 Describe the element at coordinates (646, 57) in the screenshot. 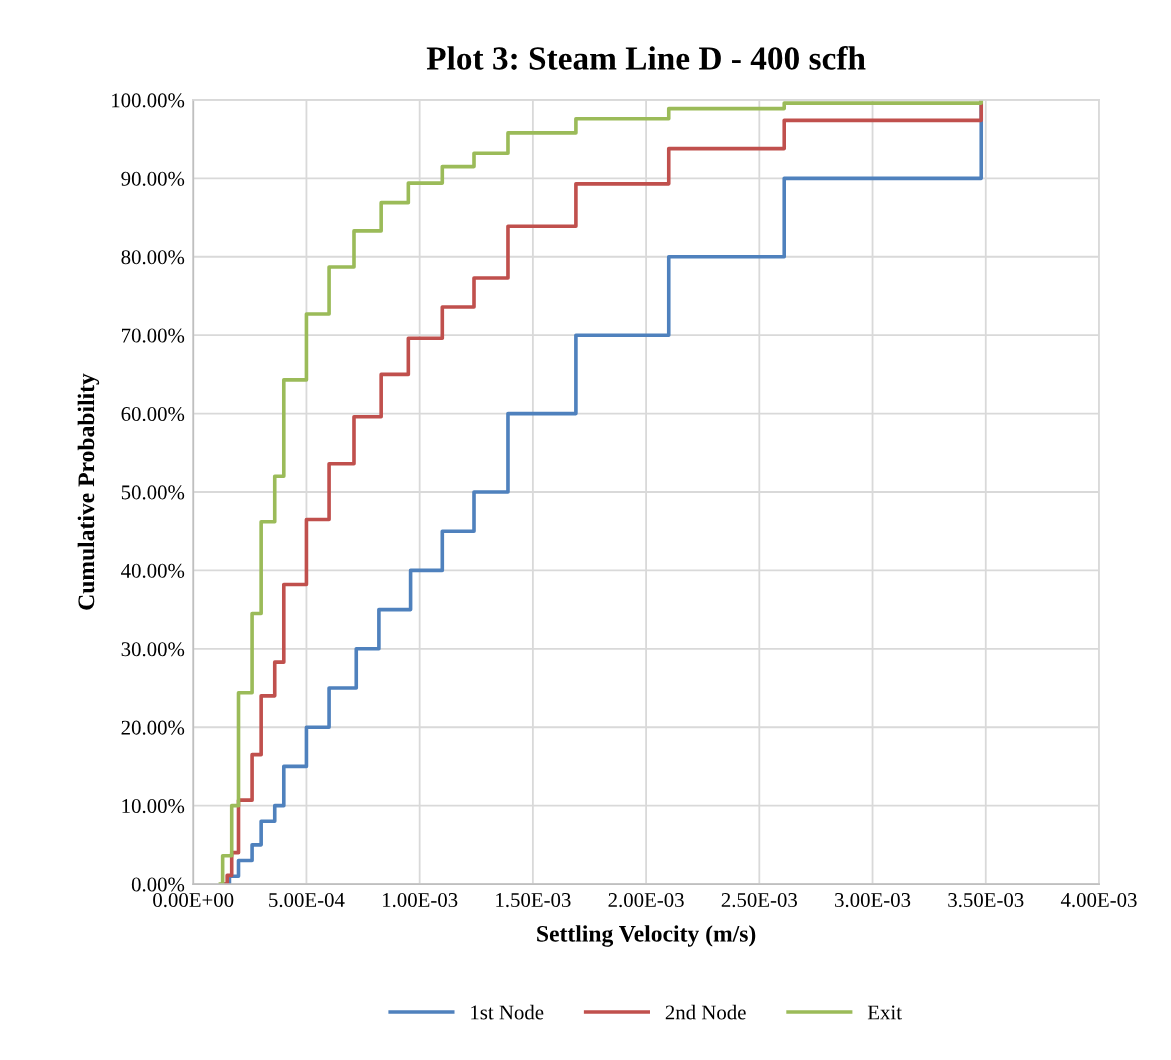

I see `chart-title: Plot 3: Steam Line D - 400 scfh` at that location.